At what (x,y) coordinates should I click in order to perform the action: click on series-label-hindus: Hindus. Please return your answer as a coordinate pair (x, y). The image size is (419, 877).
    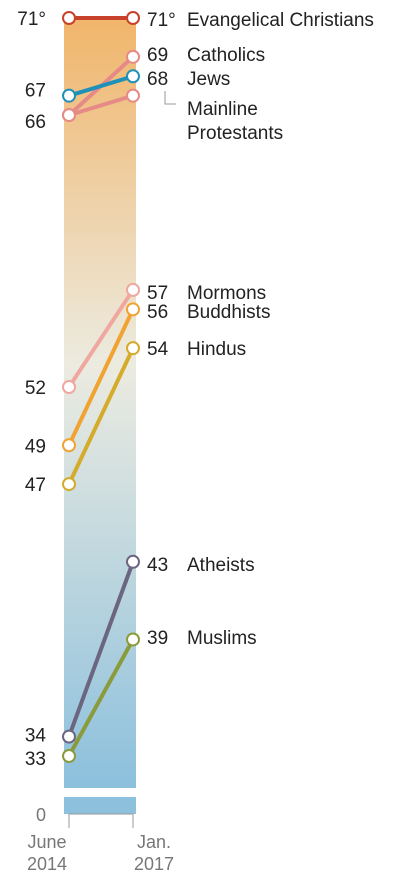
    Looking at the image, I should click on (216, 349).